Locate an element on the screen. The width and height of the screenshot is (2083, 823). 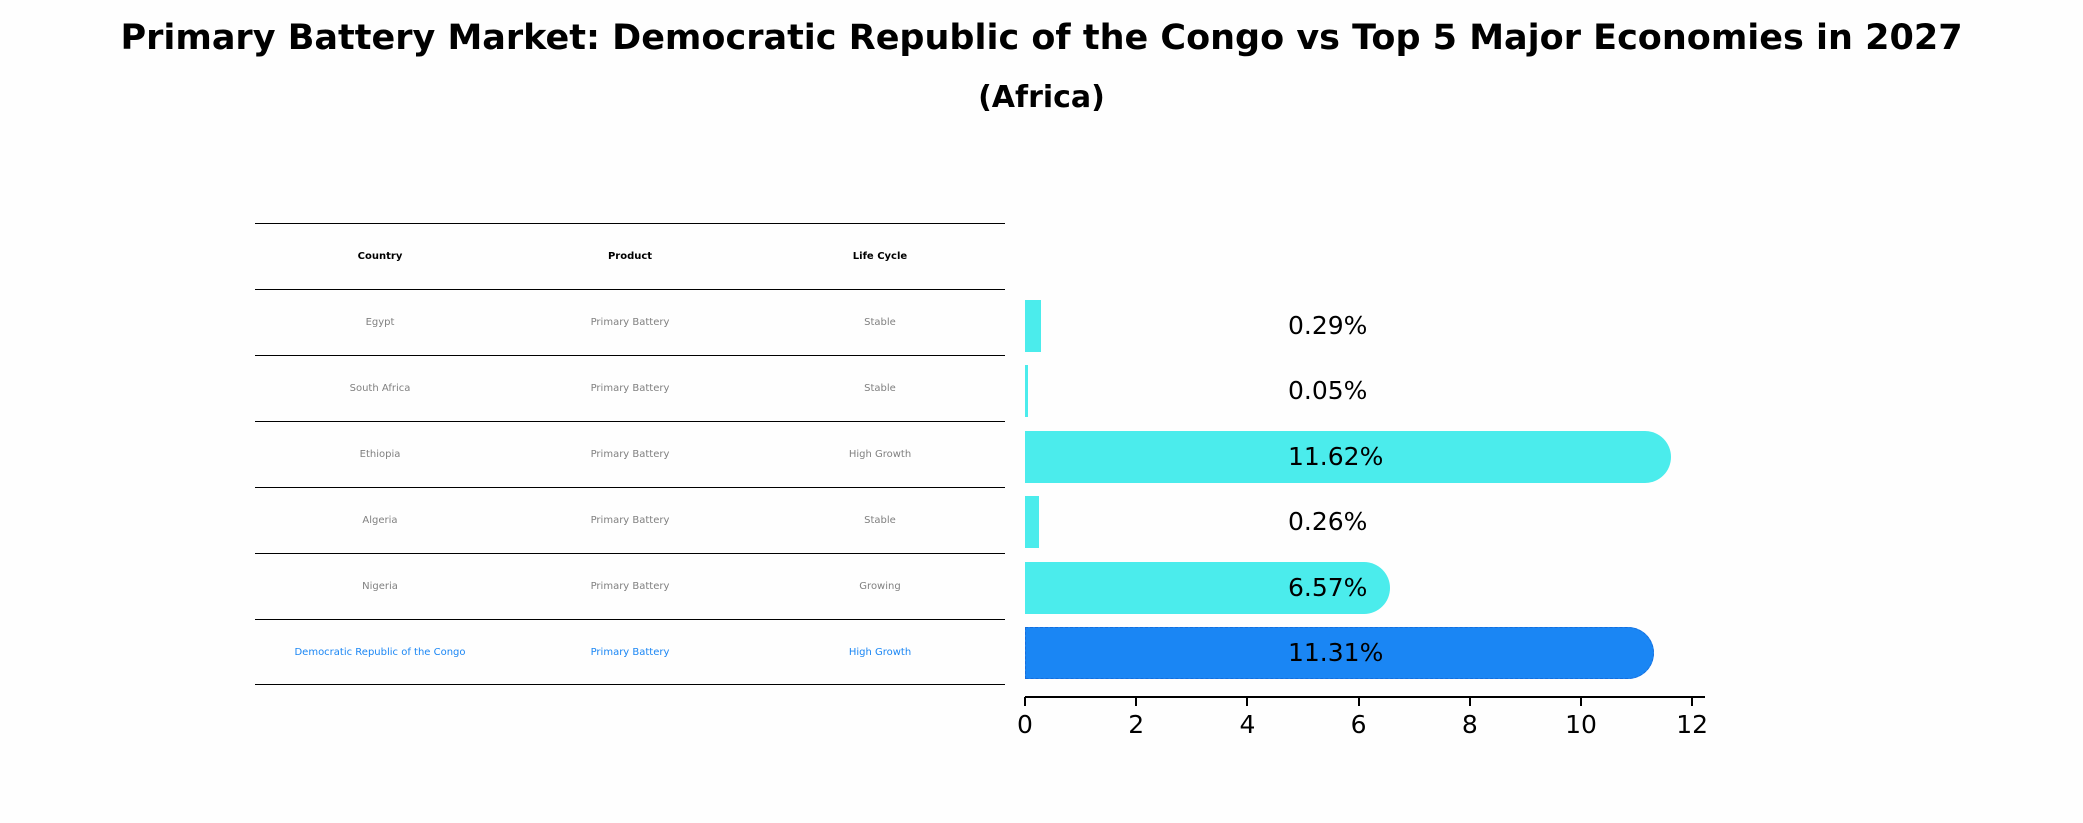
bar-value-label: 6.57% is located at coordinates (1328, 587).